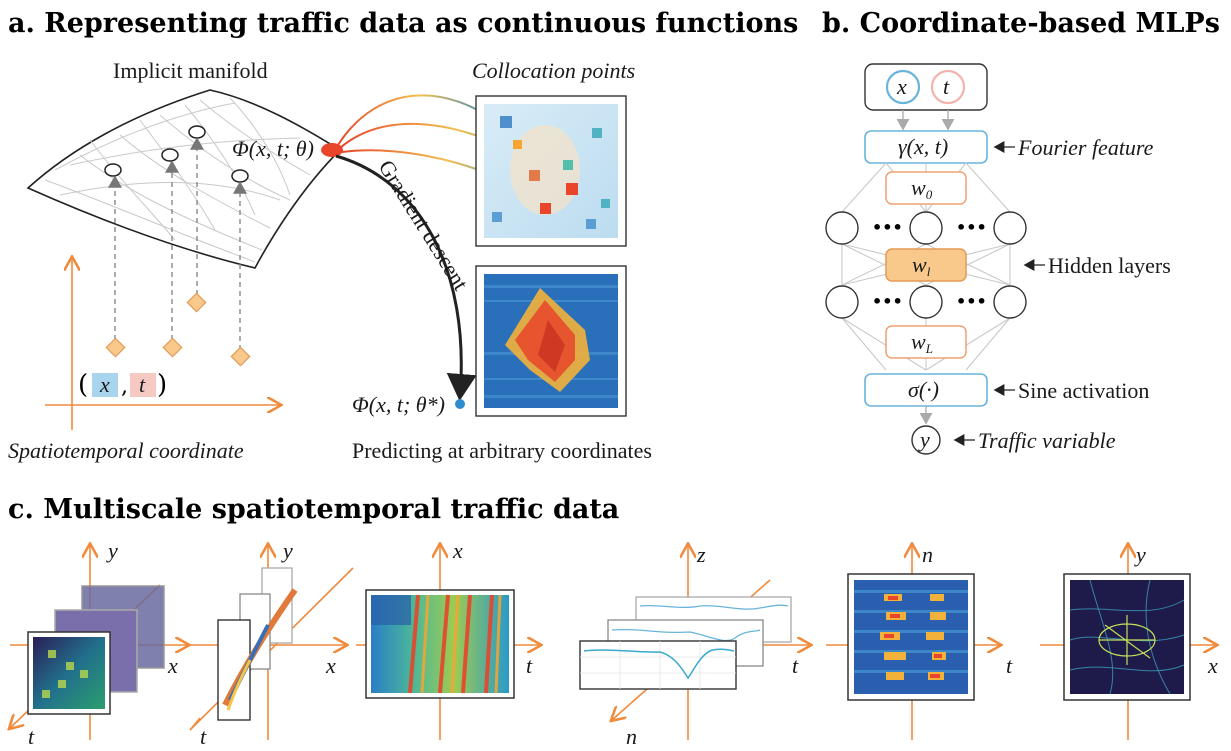 This screenshot has height=751, width=1231. Describe the element at coordinates (1085, 147) in the screenshot. I see `fourier-label: Fourier feature` at that location.